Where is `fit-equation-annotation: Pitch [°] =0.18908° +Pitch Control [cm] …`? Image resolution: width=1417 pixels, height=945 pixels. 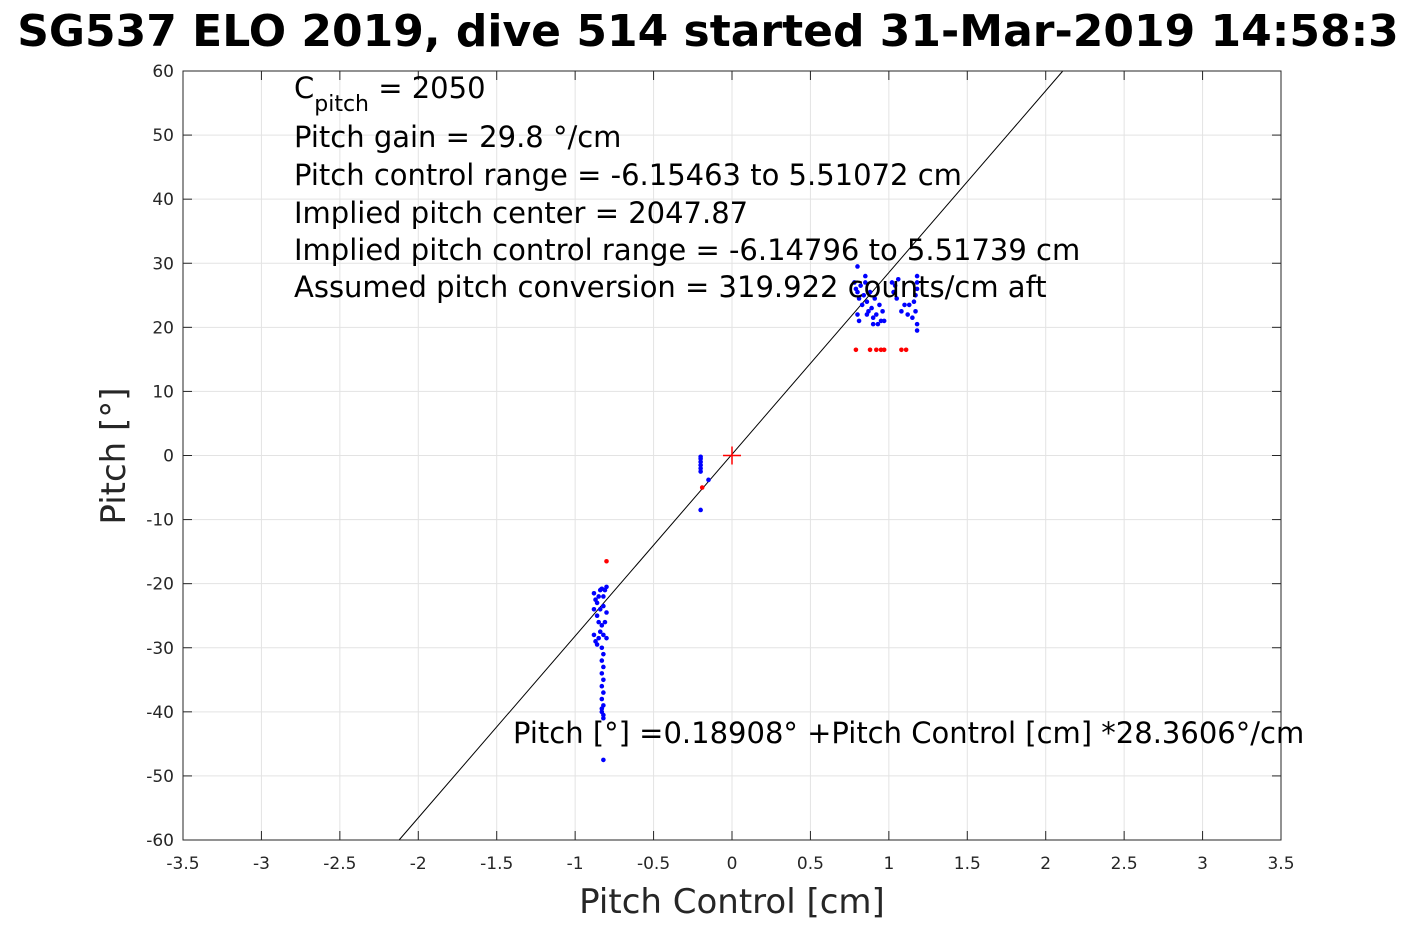
fit-equation-annotation: Pitch [°] =0.18908° +Pitch Control [cm] … is located at coordinates (908, 733).